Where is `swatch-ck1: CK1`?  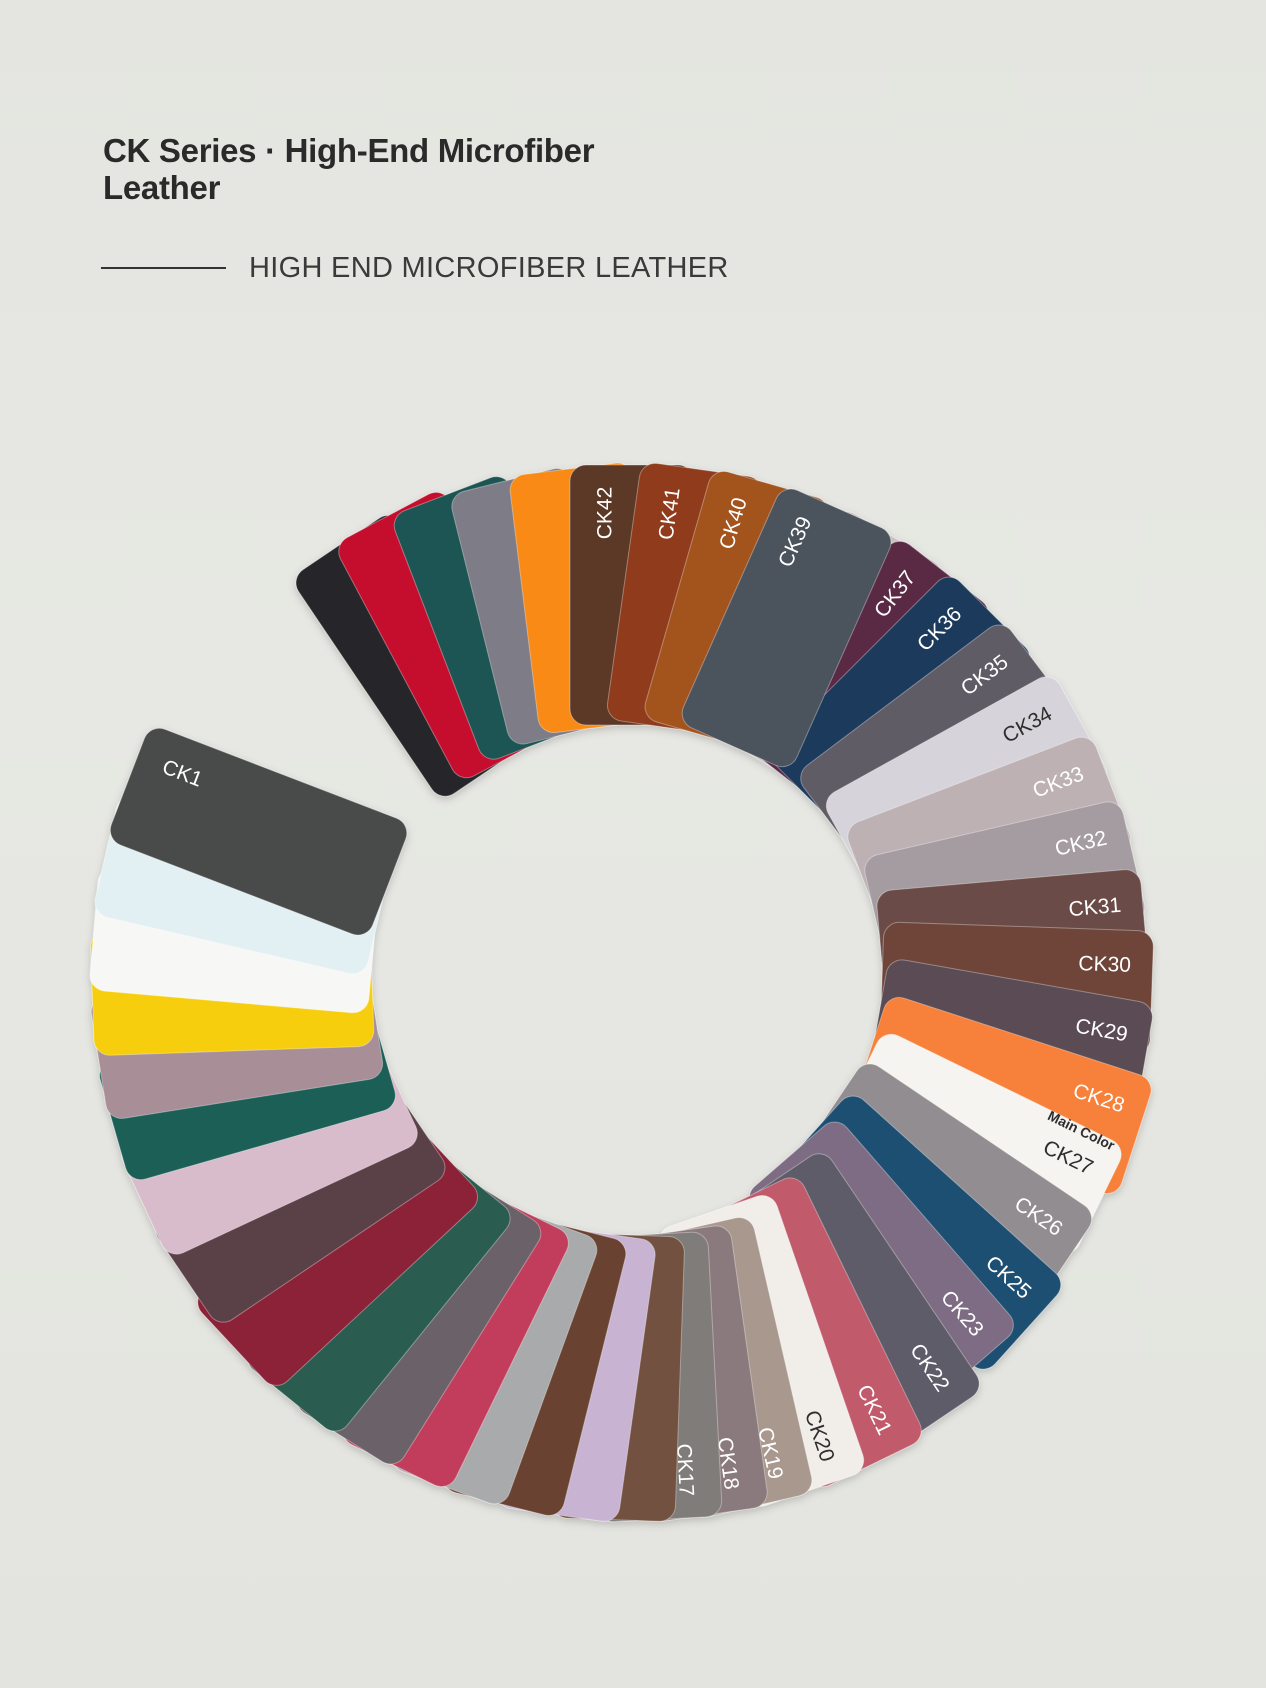 swatch-ck1: CK1 is located at coordinates (258, 831).